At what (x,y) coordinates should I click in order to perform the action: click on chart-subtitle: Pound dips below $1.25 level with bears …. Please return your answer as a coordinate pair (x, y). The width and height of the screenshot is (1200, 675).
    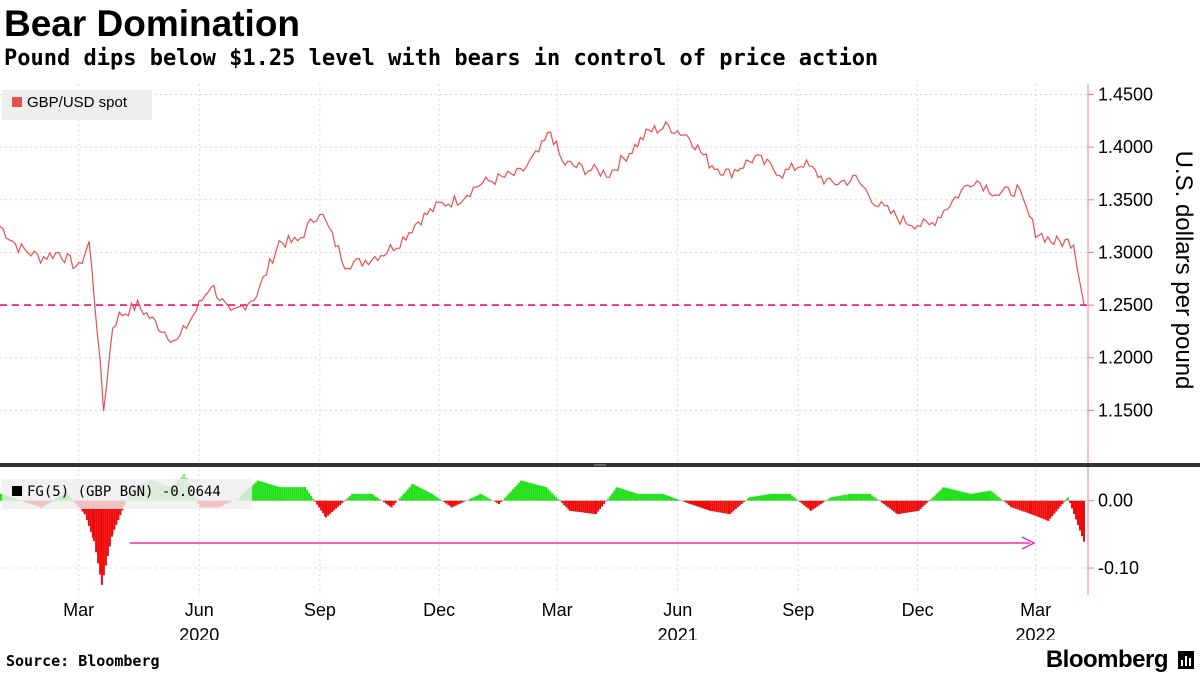
    Looking at the image, I should click on (441, 58).